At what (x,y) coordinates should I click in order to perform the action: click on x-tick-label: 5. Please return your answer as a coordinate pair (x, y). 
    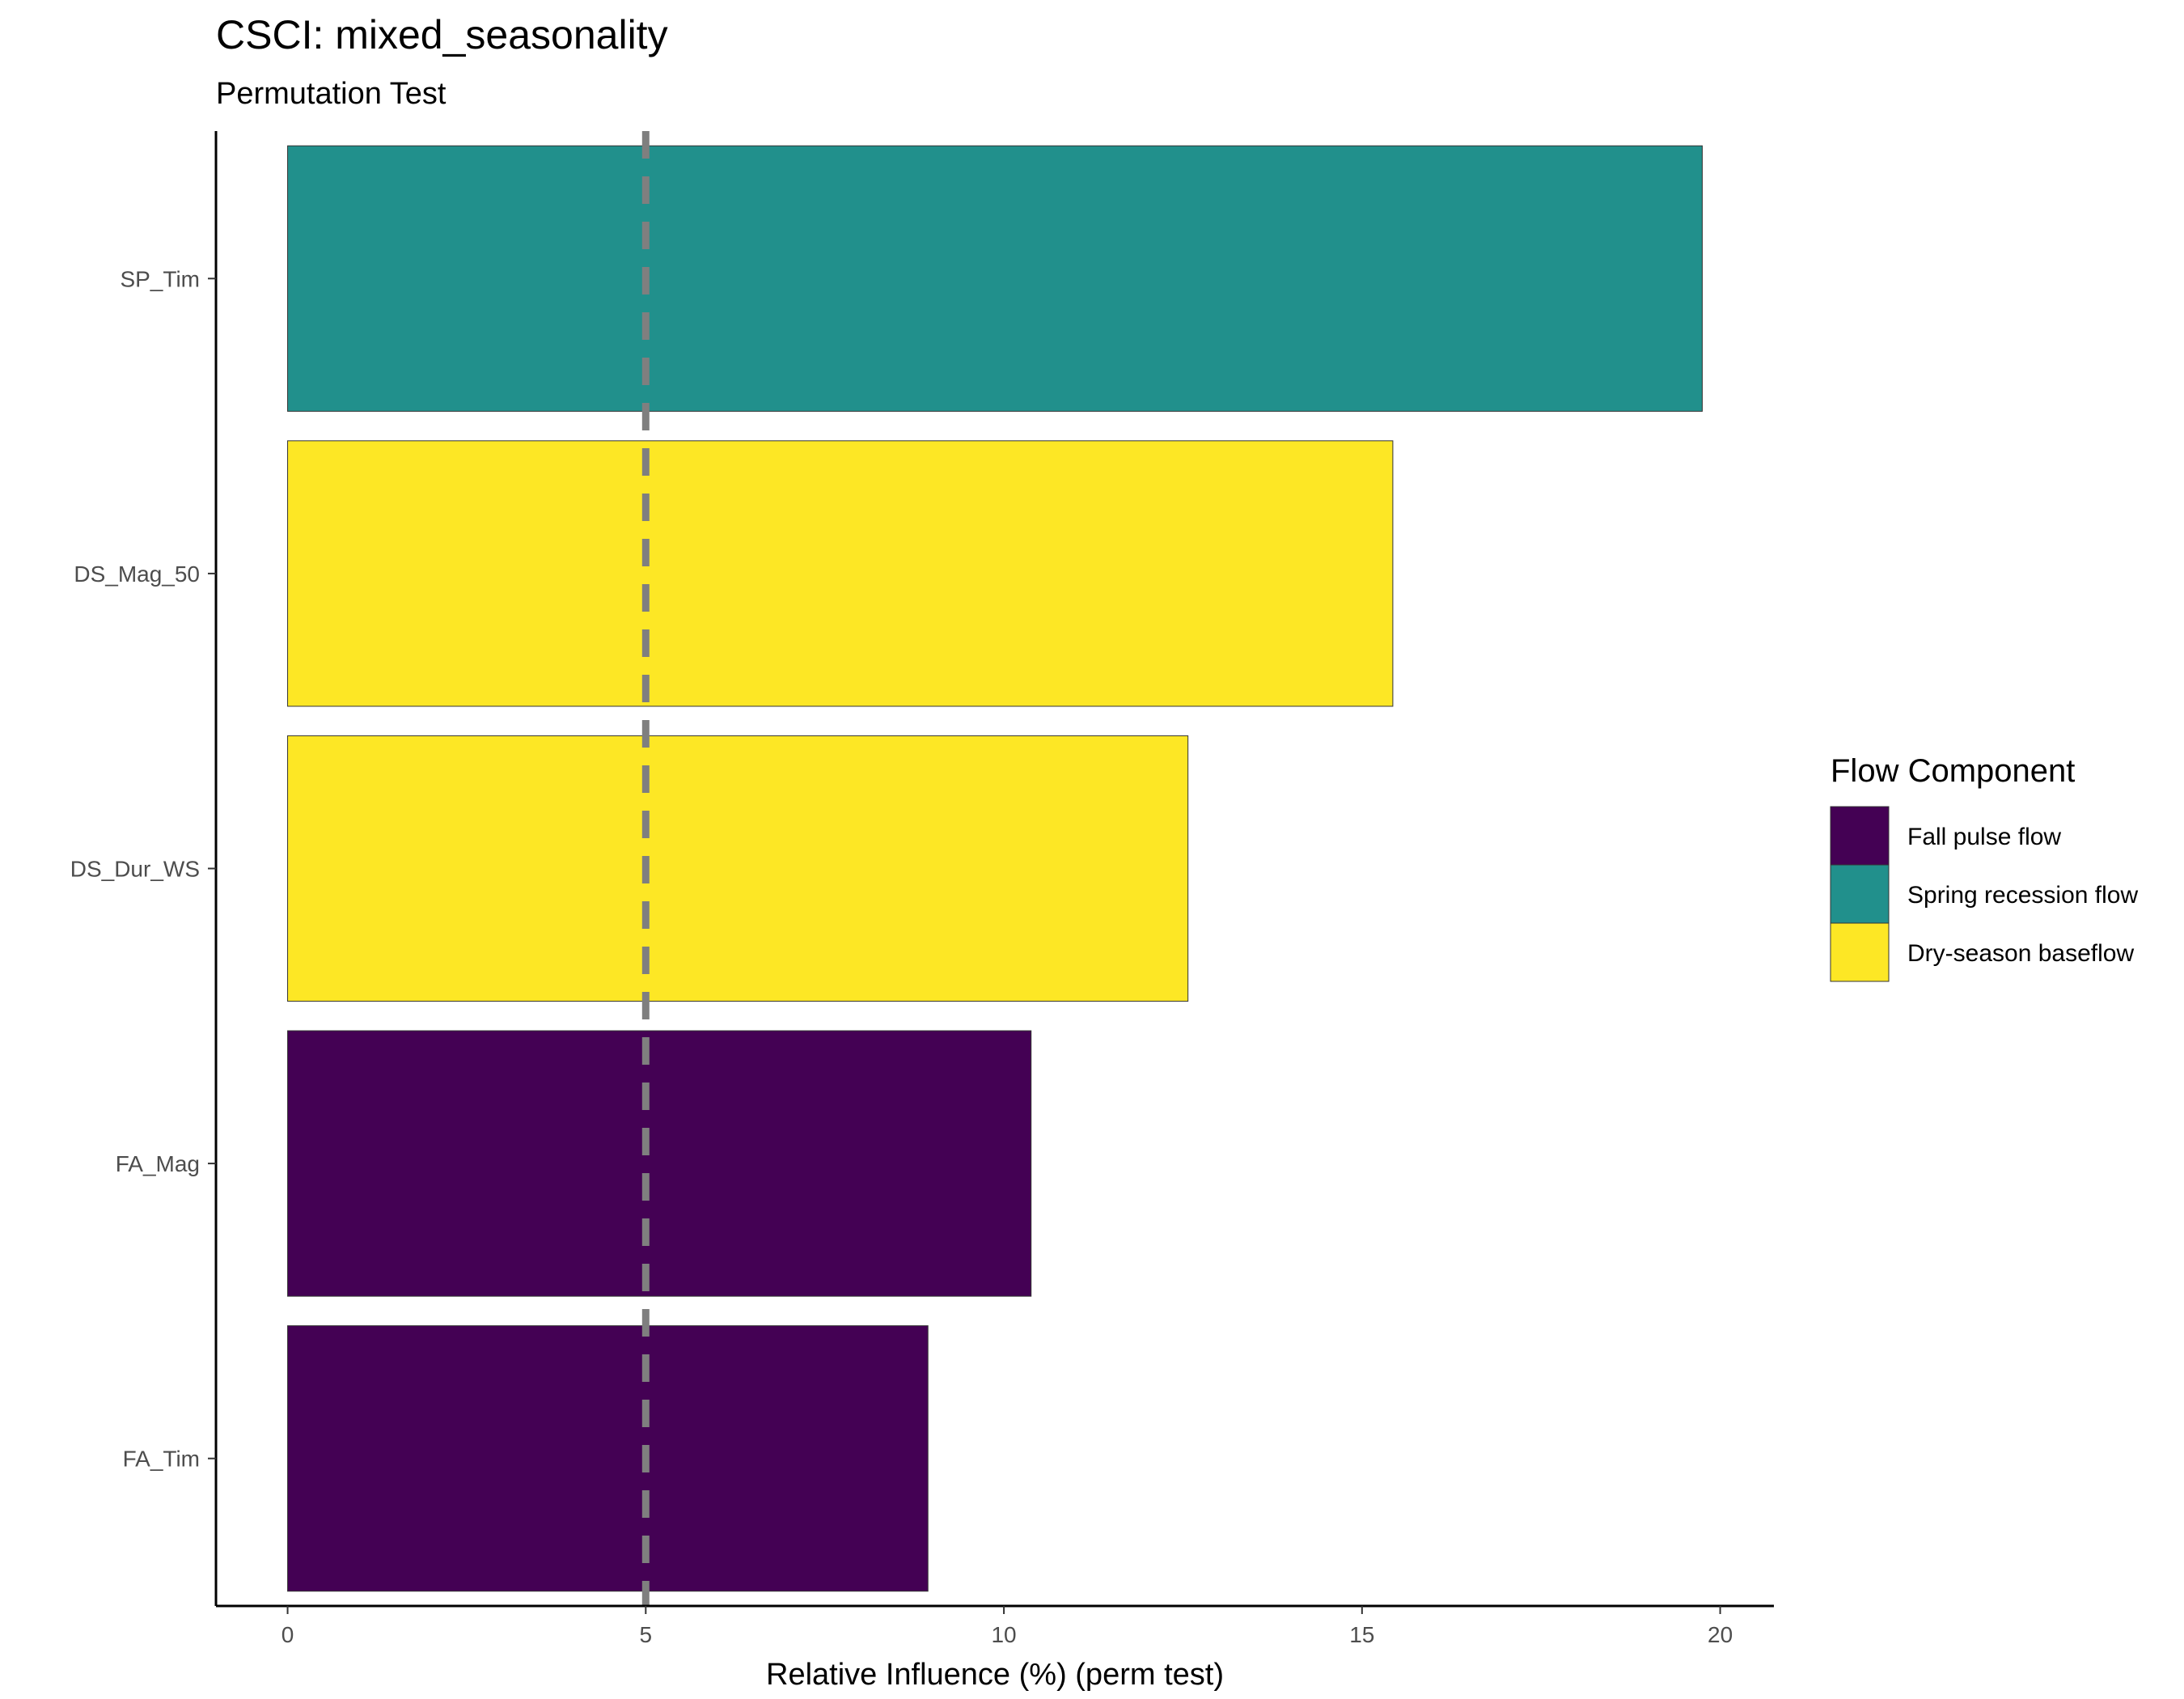
    Looking at the image, I should click on (647, 1634).